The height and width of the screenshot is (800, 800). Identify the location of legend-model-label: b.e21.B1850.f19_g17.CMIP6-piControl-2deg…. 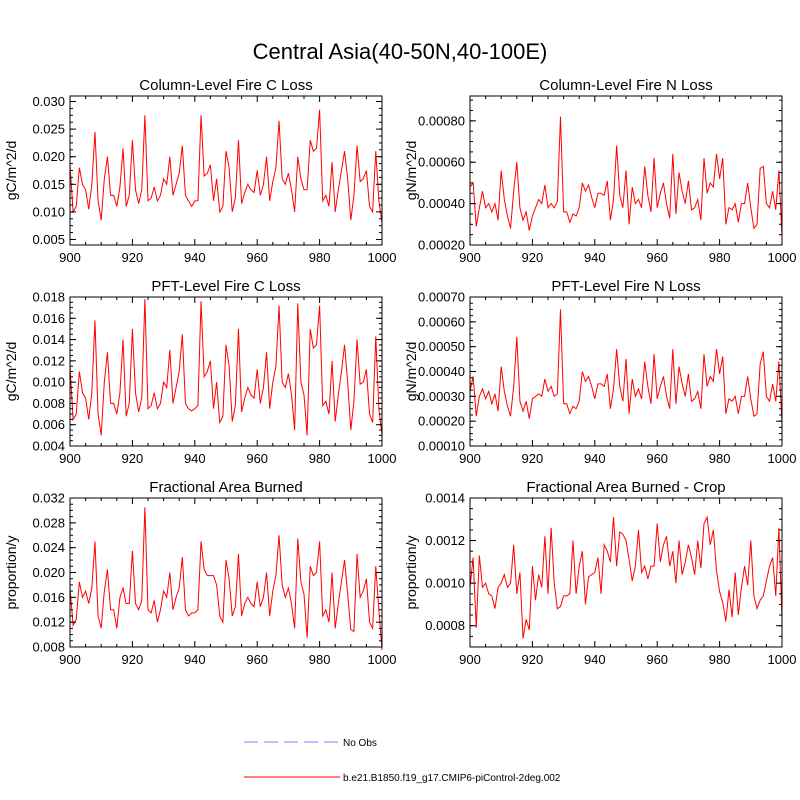
(452, 778).